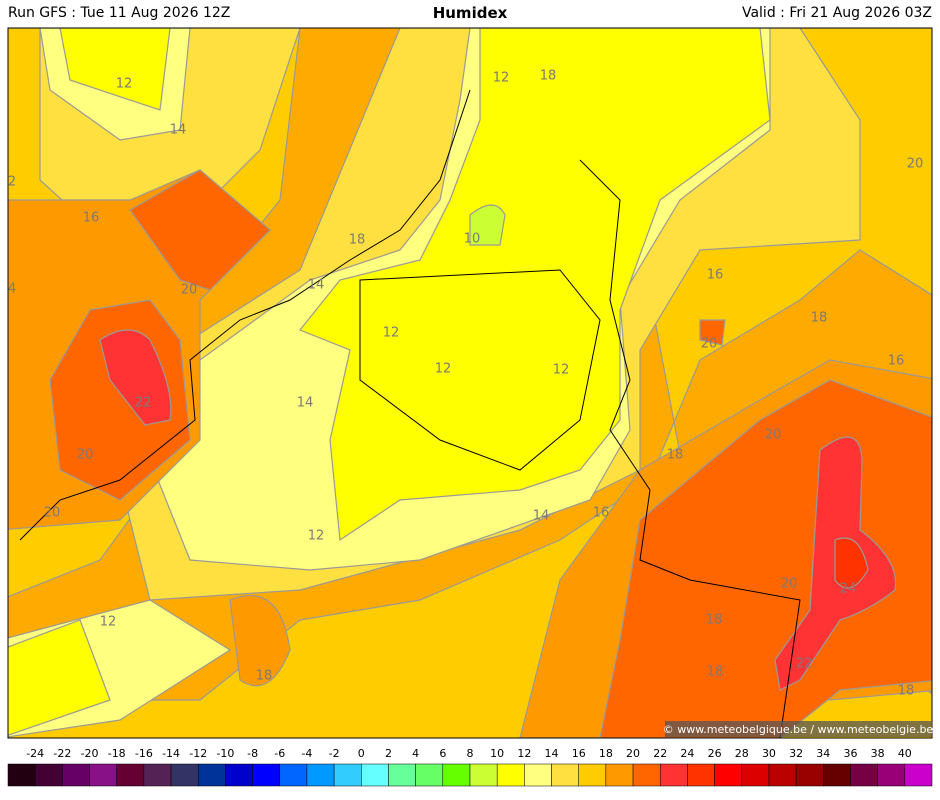 This screenshot has height=800, width=940. What do you see at coordinates (579, 753) in the screenshot?
I see `legend-tick-label: 16` at bounding box center [579, 753].